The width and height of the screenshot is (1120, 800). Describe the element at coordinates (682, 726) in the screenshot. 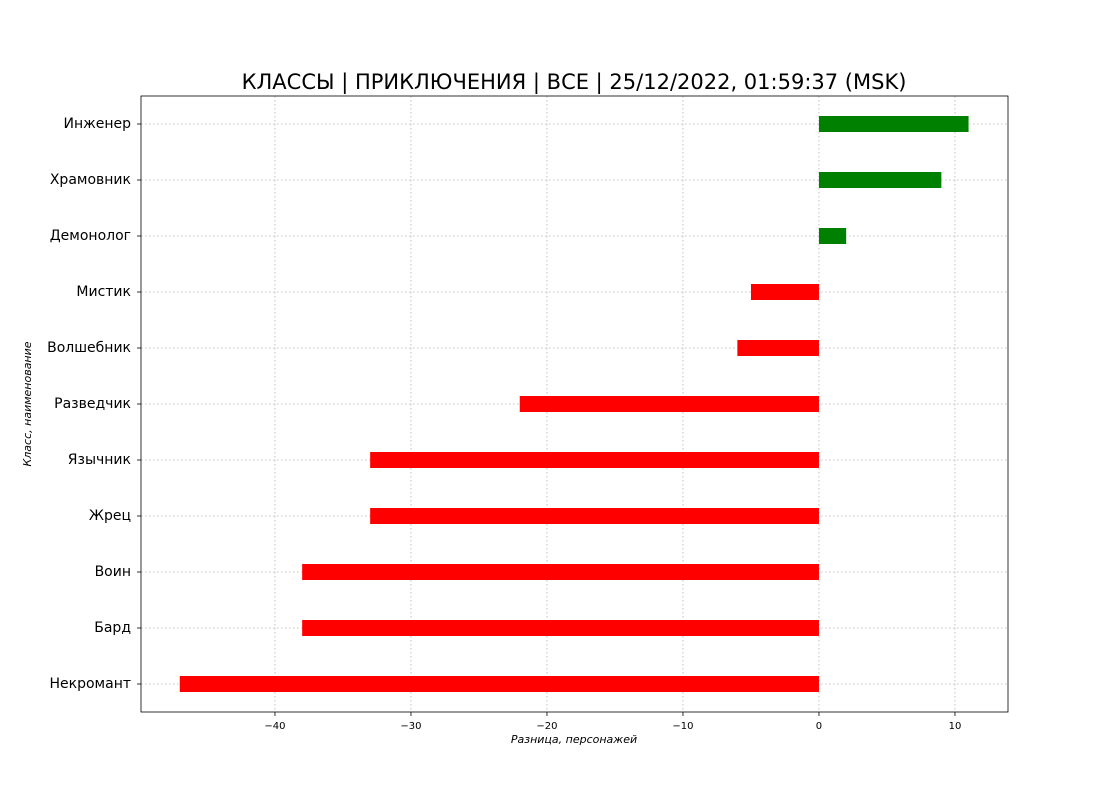

I see `x-tick-label: −10` at that location.